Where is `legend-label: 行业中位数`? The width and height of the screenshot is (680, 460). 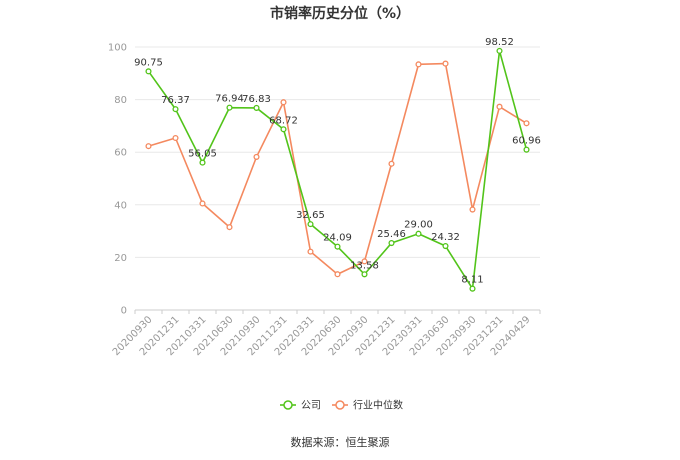 legend-label: 行业中位数 is located at coordinates (378, 405).